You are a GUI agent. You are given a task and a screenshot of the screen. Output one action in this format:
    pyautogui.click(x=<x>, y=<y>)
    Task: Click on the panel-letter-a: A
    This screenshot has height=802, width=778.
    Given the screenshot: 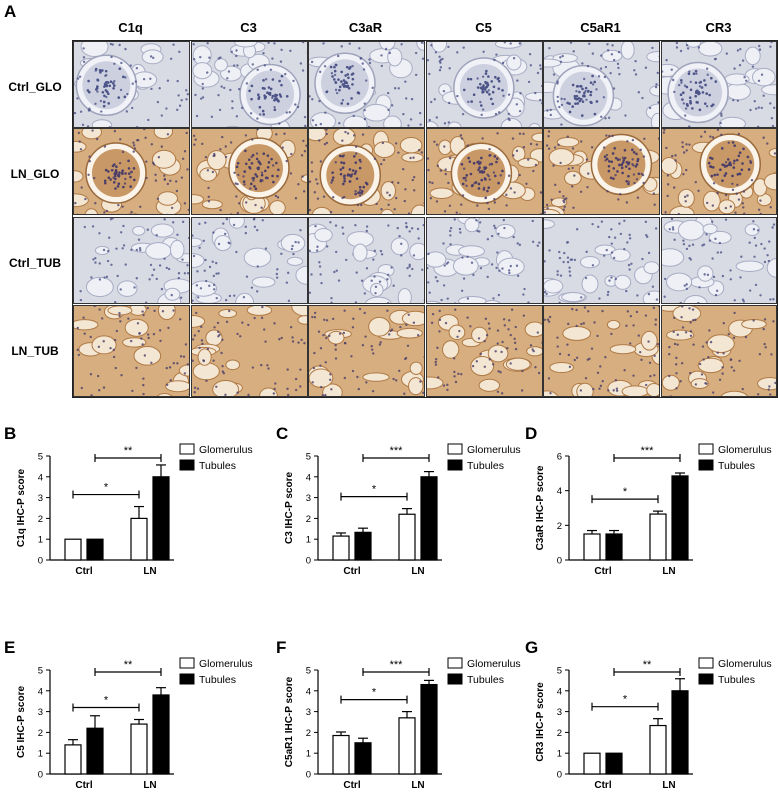 What is the action you would take?
    pyautogui.click(x=10, y=11)
    